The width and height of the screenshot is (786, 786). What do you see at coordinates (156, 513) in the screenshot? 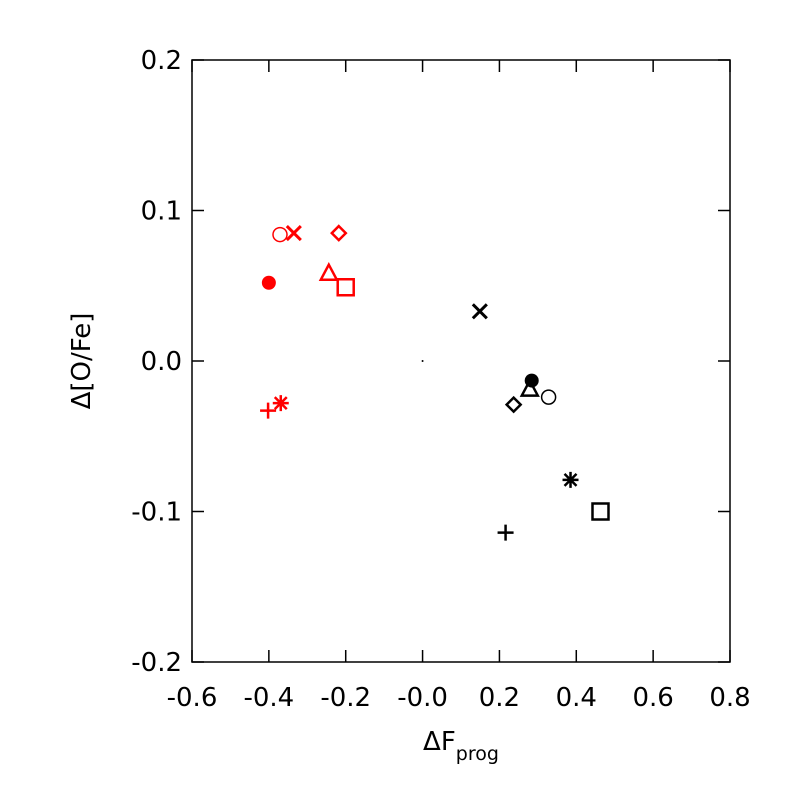
I see `y-tick-label: -0.1` at bounding box center [156, 513].